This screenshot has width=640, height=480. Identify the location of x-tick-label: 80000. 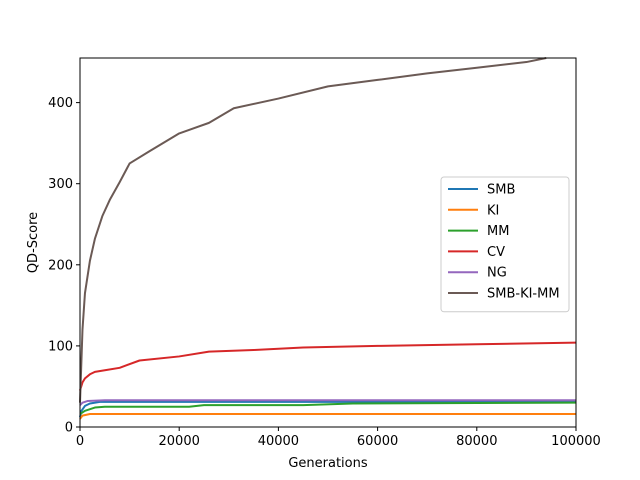
(476, 441).